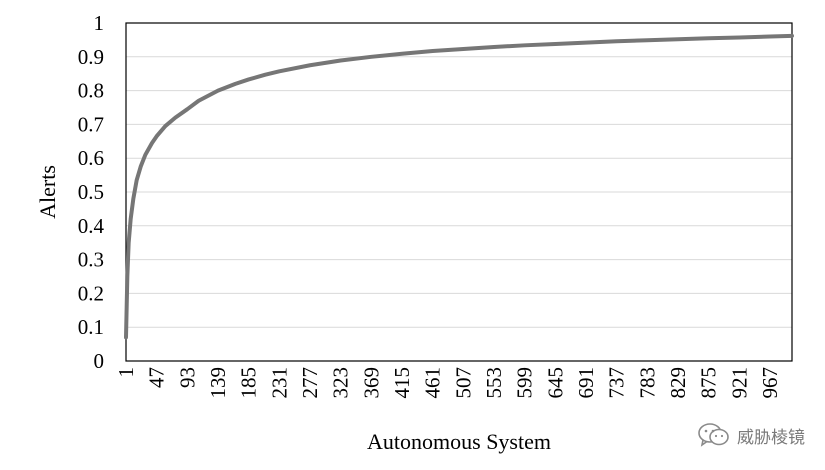 Image resolution: width=825 pixels, height=470 pixels. What do you see at coordinates (99, 361) in the screenshot?
I see `y-tick-label: 0` at bounding box center [99, 361].